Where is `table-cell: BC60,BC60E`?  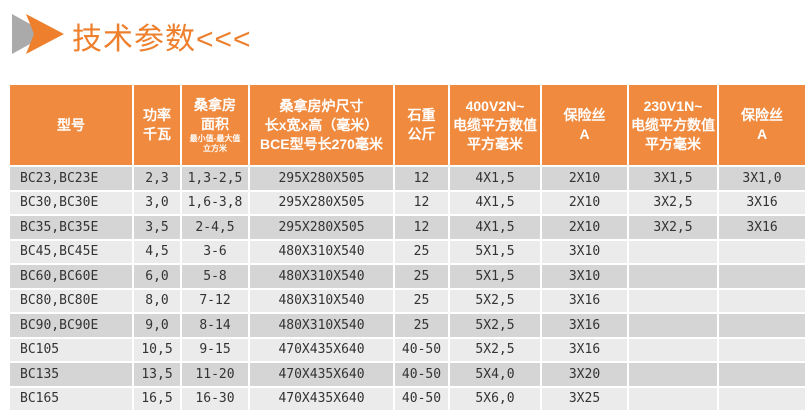 table-cell: BC60,BC60E is located at coordinates (71, 276).